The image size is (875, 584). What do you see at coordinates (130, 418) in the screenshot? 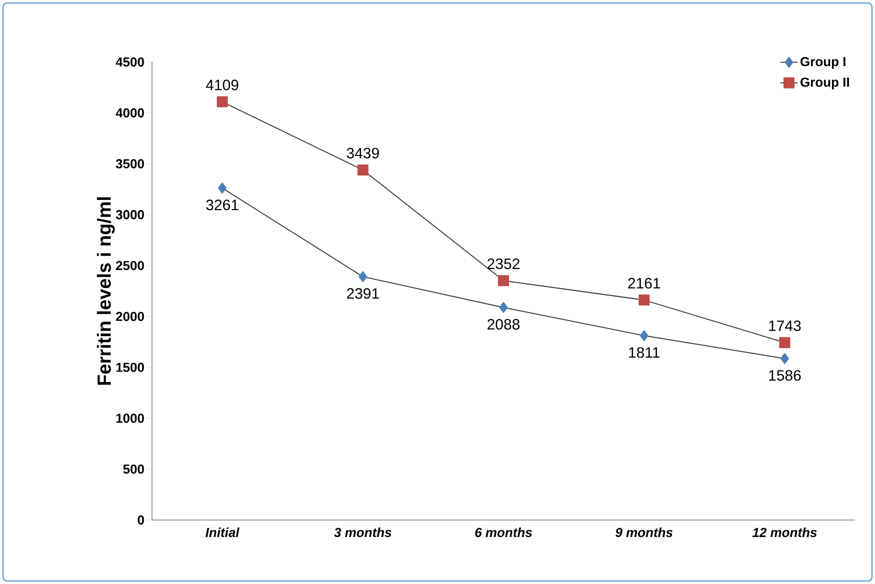
I see `y-tick-label: 1000` at bounding box center [130, 418].